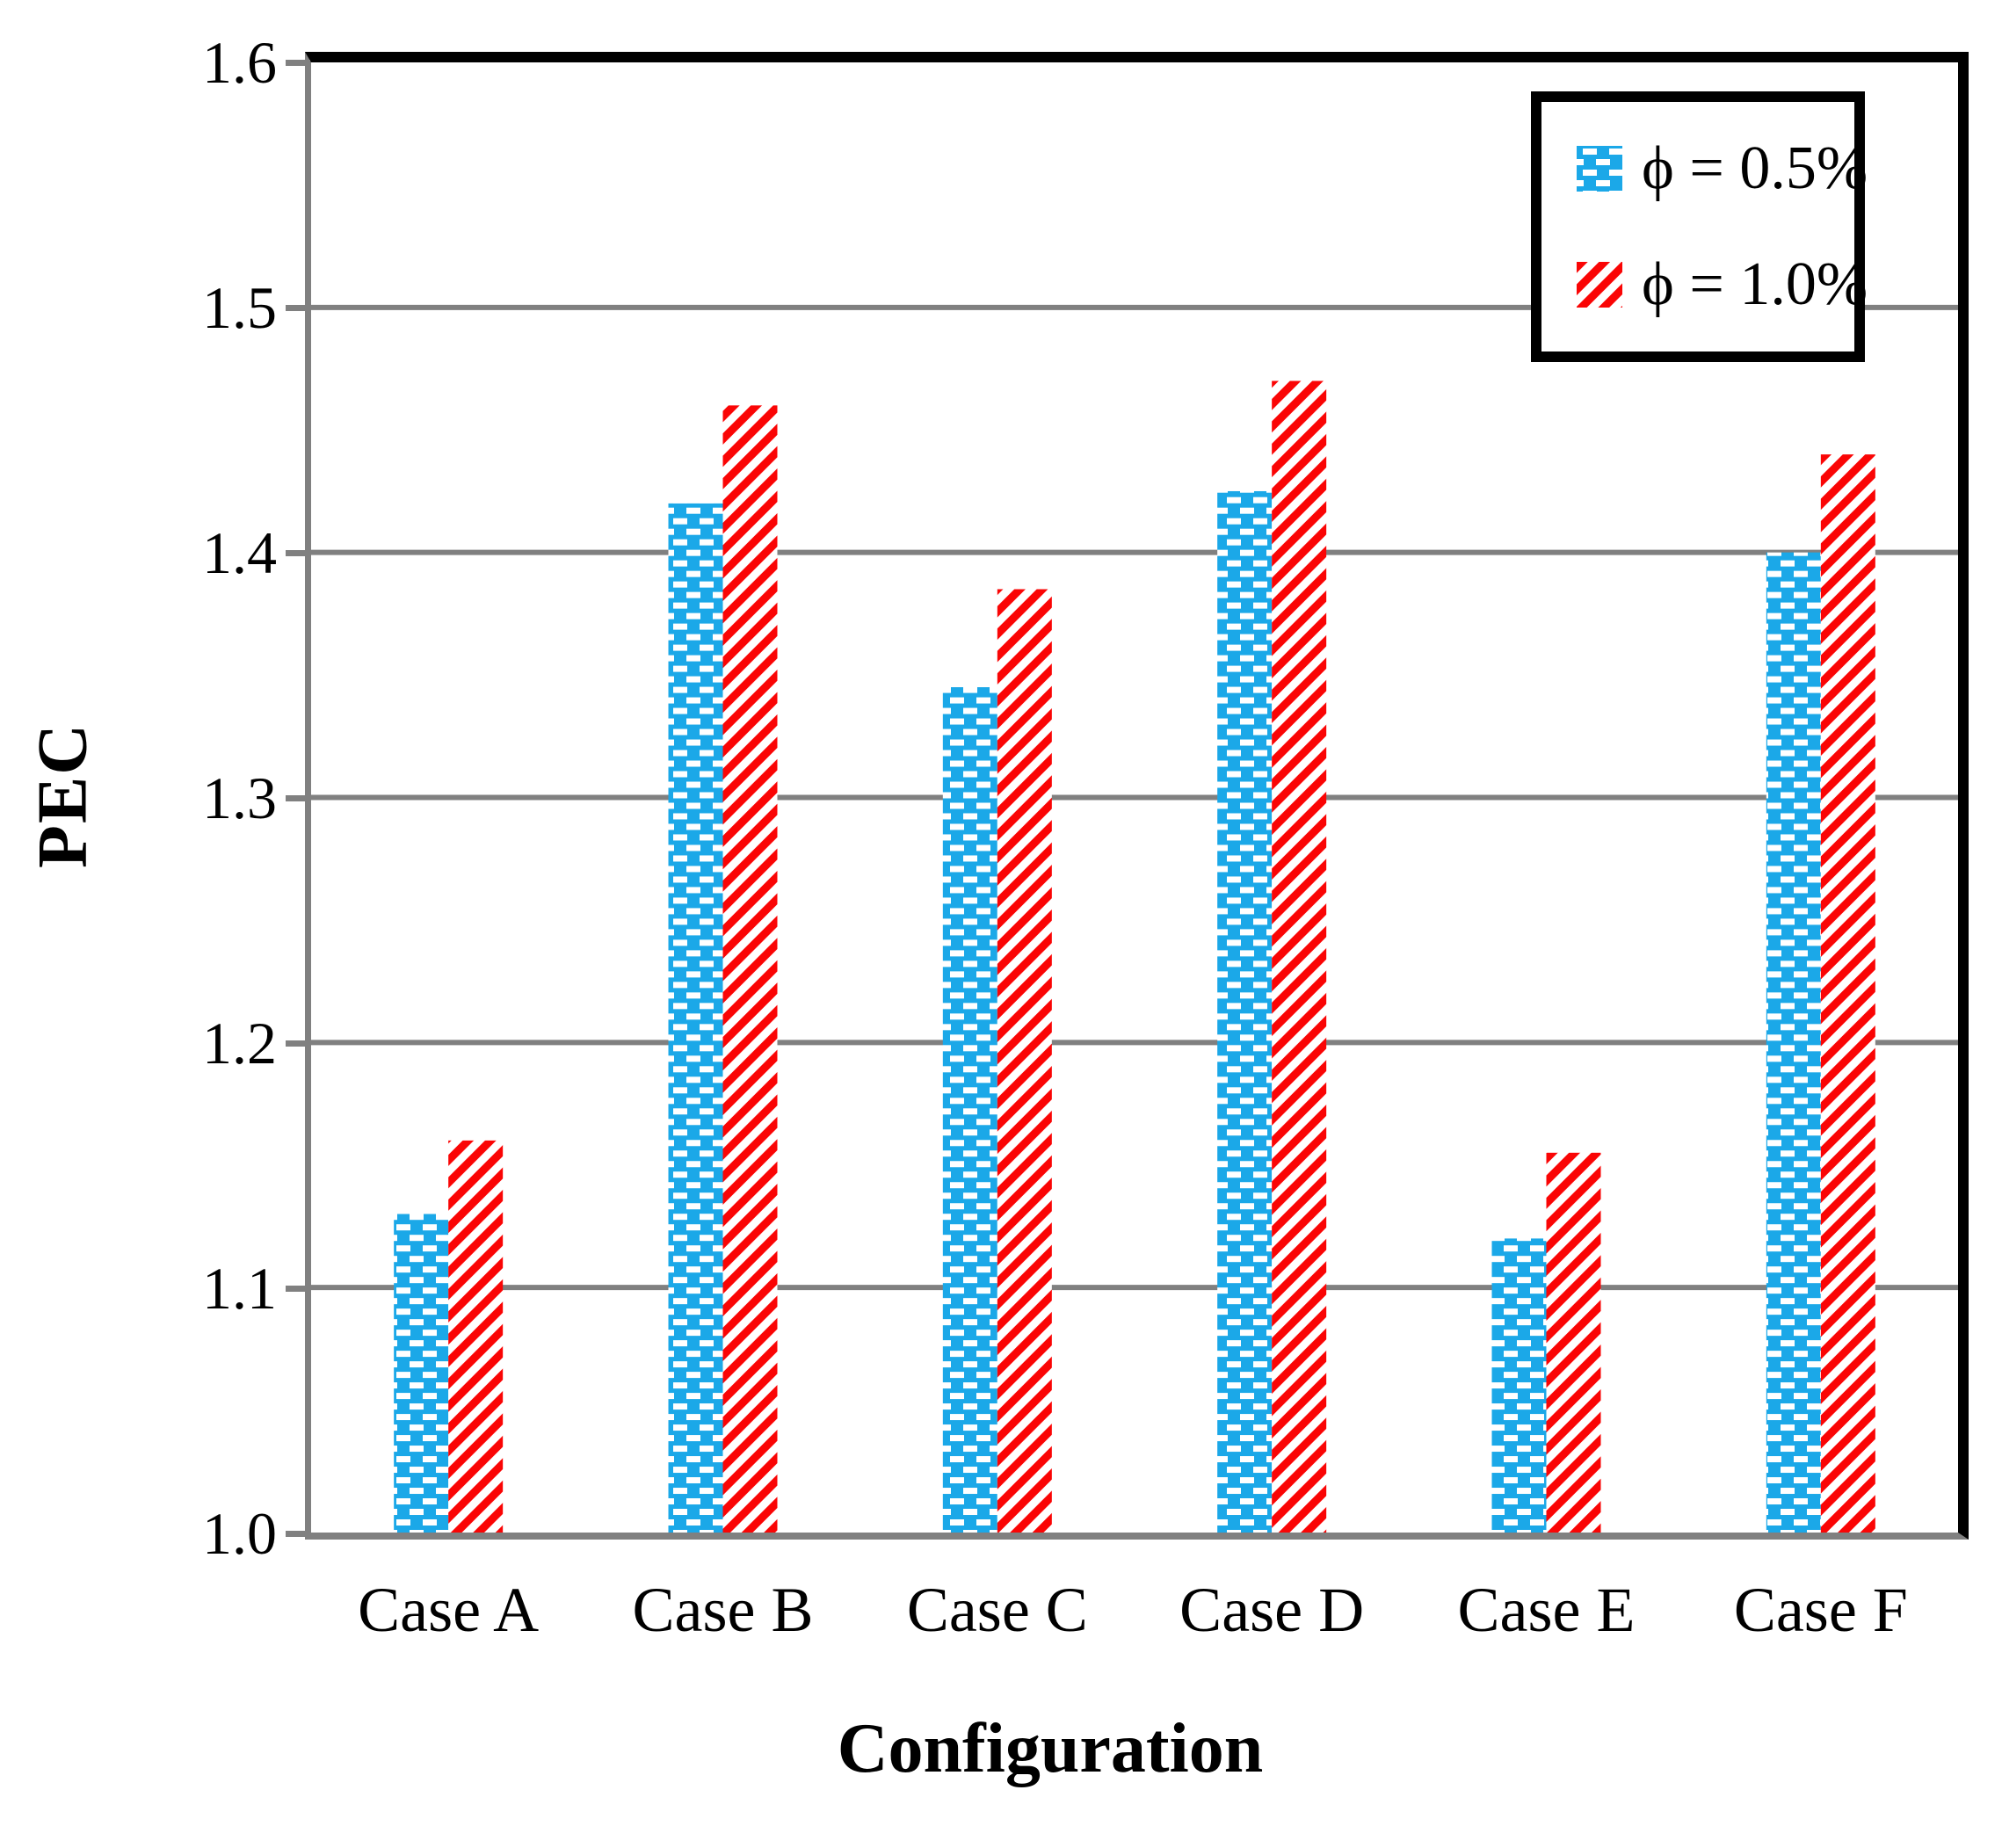 The height and width of the screenshot is (1848, 2002). What do you see at coordinates (750, 969) in the screenshot?
I see `bar-case-b--1.0-` at bounding box center [750, 969].